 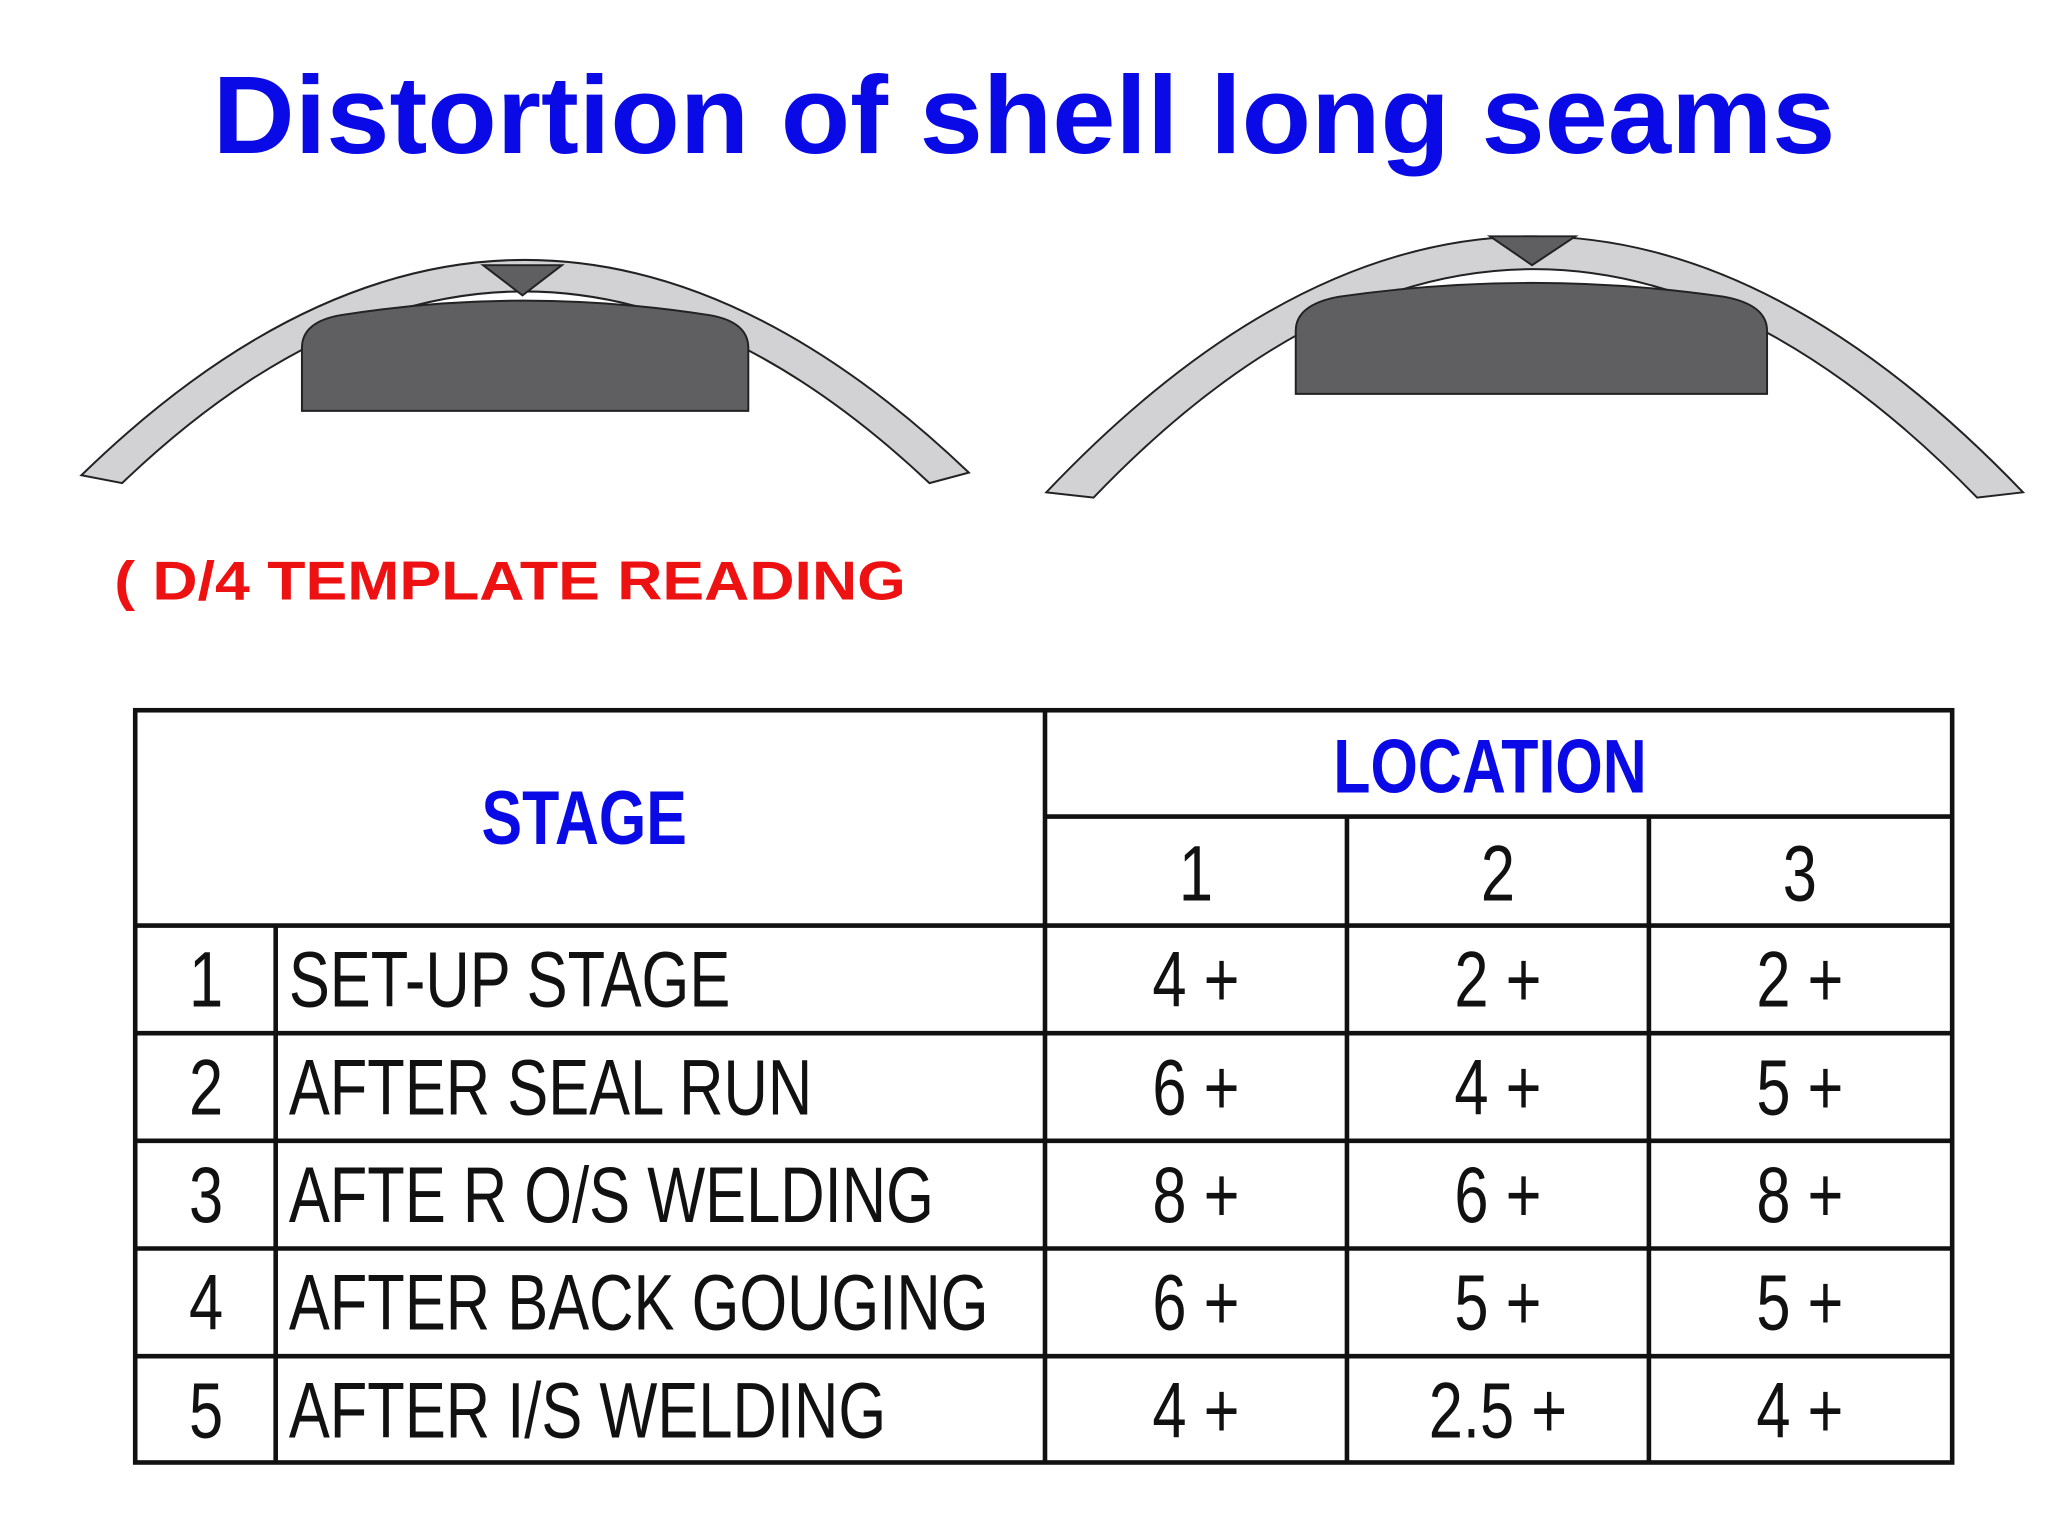 I want to click on location-header: LOCATION, so click(x=1490, y=766).